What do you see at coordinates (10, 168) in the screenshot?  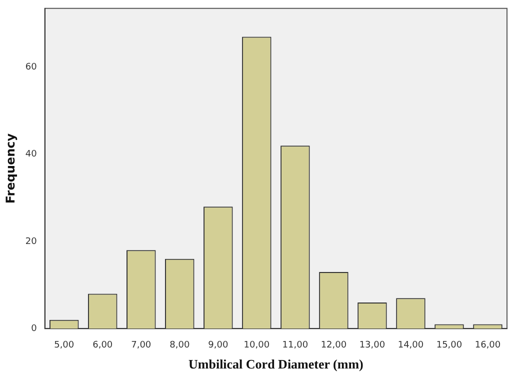 I see `y-axis-title: Frequency` at bounding box center [10, 168].